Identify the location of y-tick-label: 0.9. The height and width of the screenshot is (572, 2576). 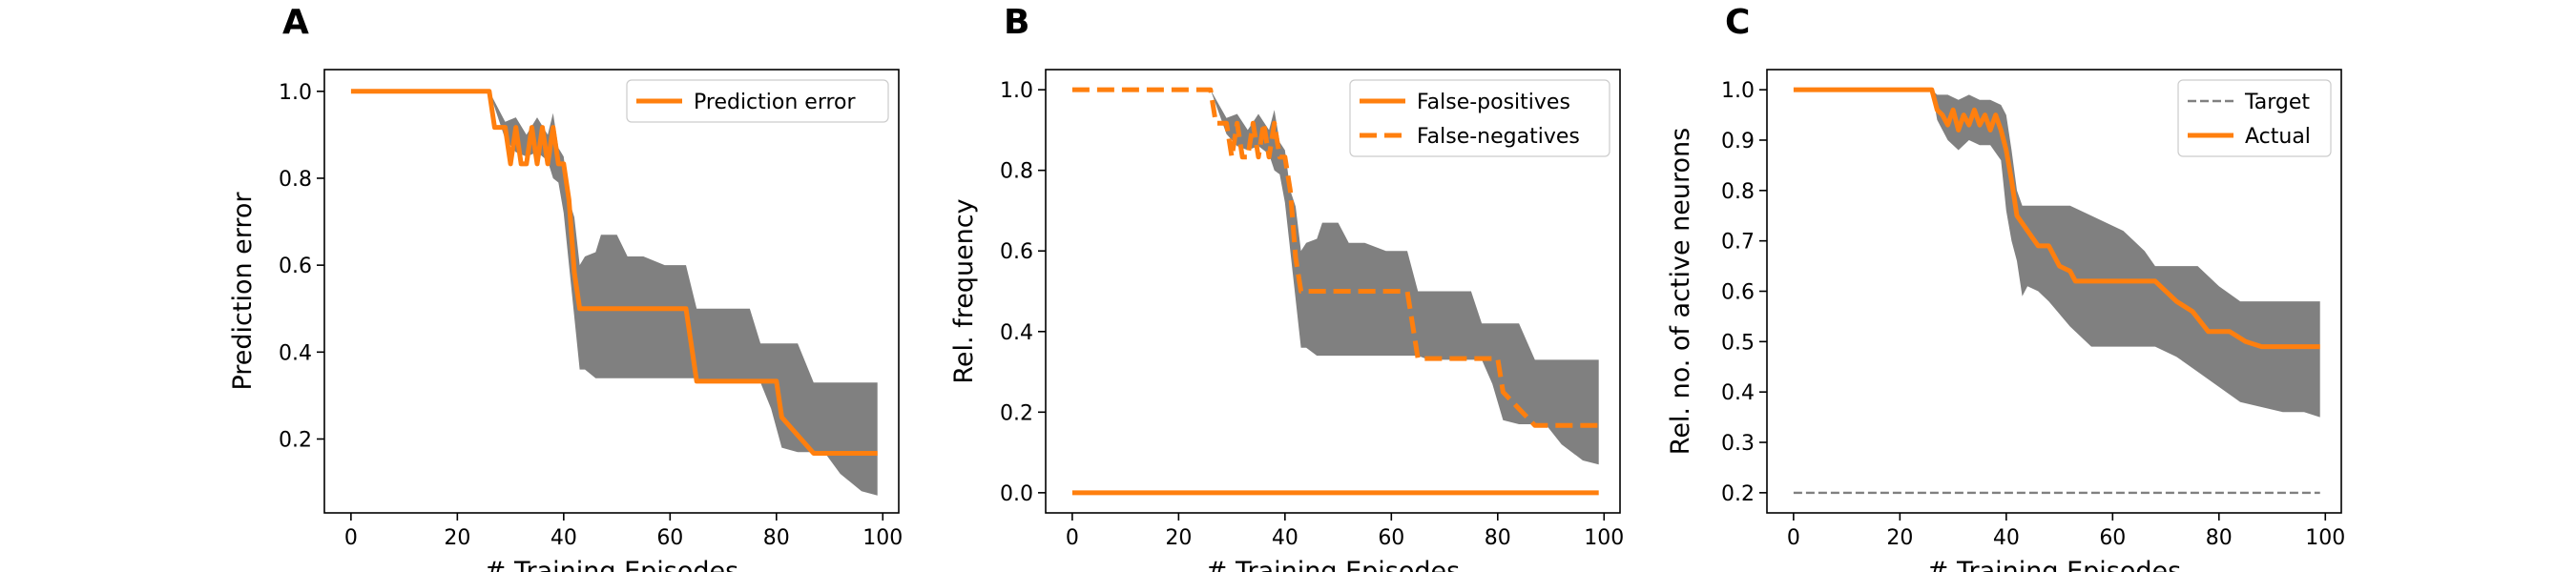
(1738, 142).